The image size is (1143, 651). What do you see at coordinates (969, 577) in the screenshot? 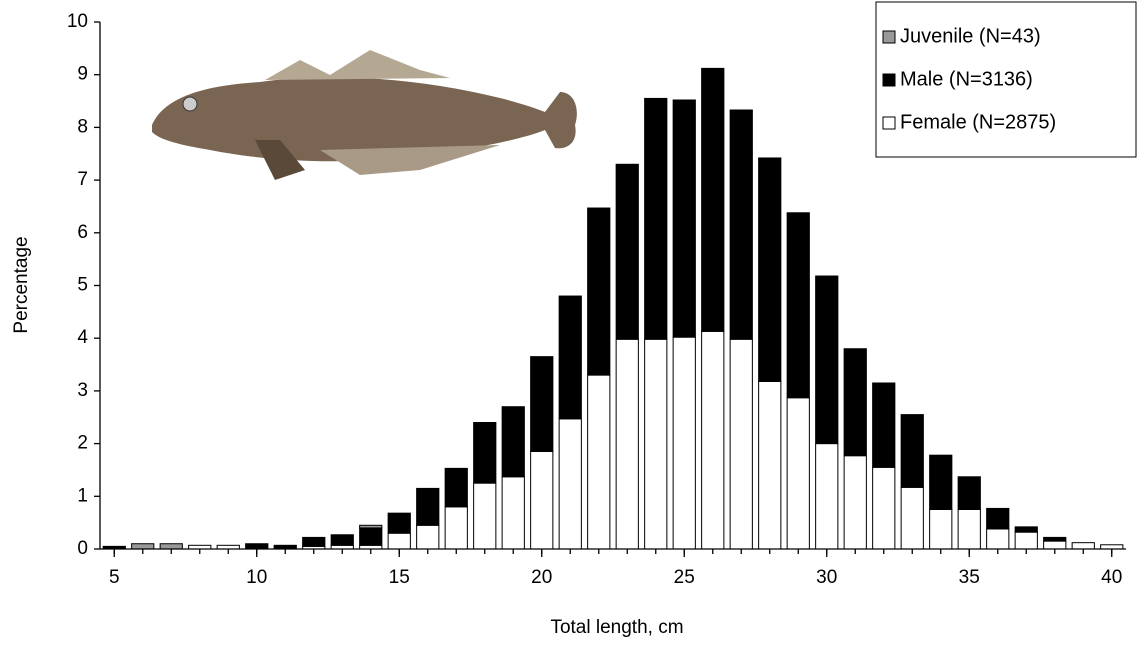
I see `x-tick-label: 35` at bounding box center [969, 577].